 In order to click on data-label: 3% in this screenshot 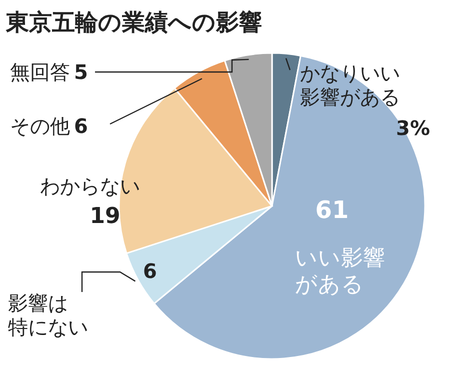, I will do `click(413, 128)`.